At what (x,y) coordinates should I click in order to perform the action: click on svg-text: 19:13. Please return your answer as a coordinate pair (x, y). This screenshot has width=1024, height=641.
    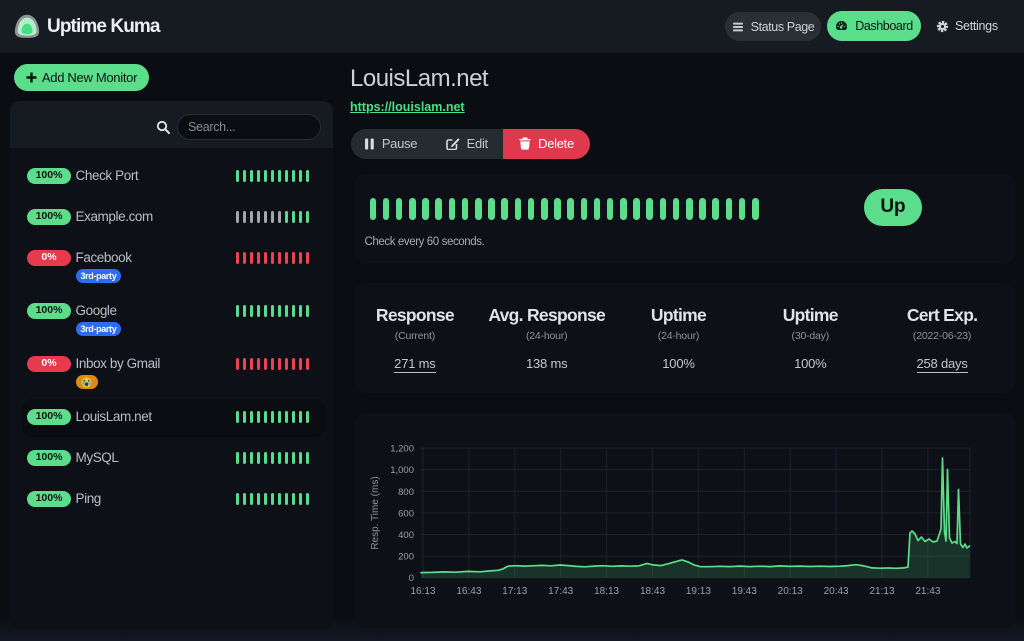
    Looking at the image, I should click on (698, 591).